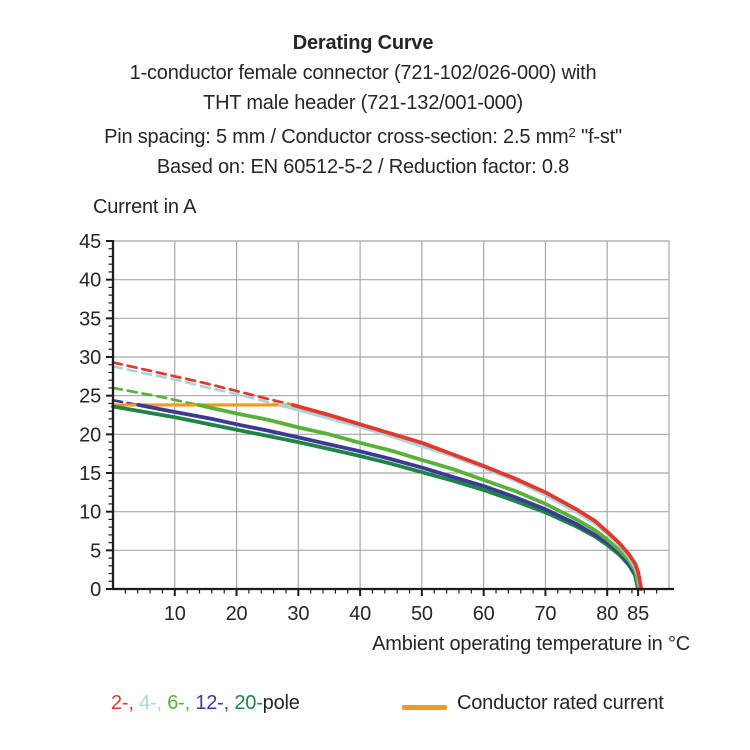  I want to click on pole-legend-token: 20-, so click(248, 703).